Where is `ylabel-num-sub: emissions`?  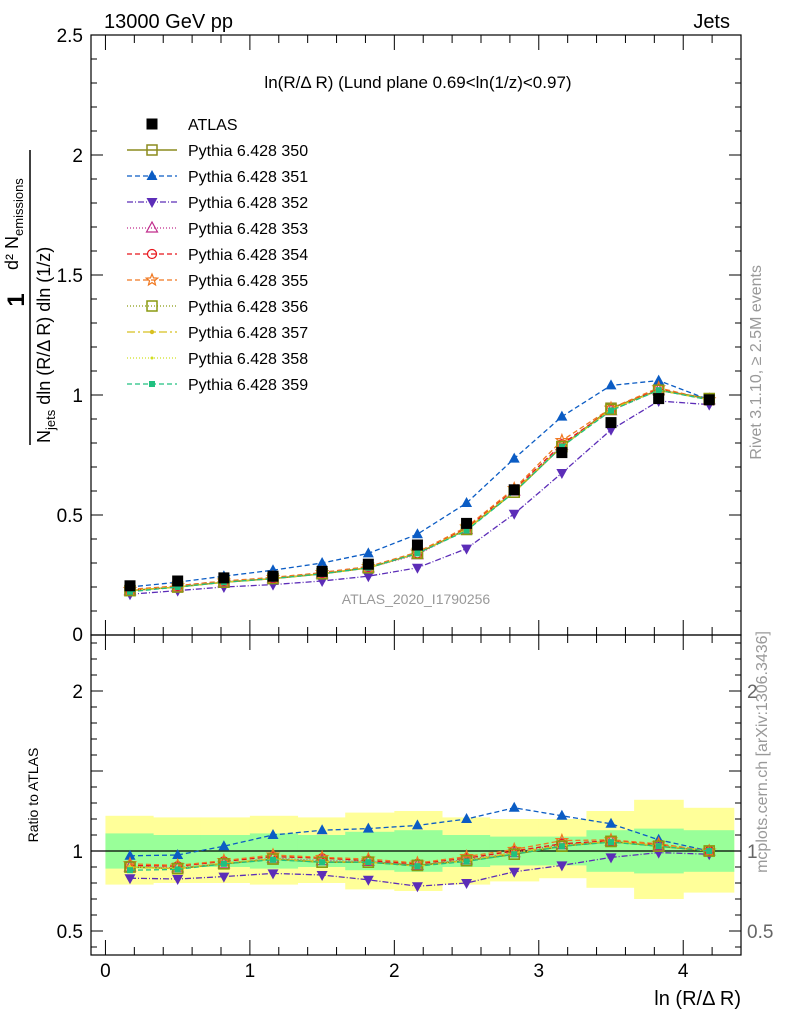
ylabel-num-sub: emissions is located at coordinates (18, 207).